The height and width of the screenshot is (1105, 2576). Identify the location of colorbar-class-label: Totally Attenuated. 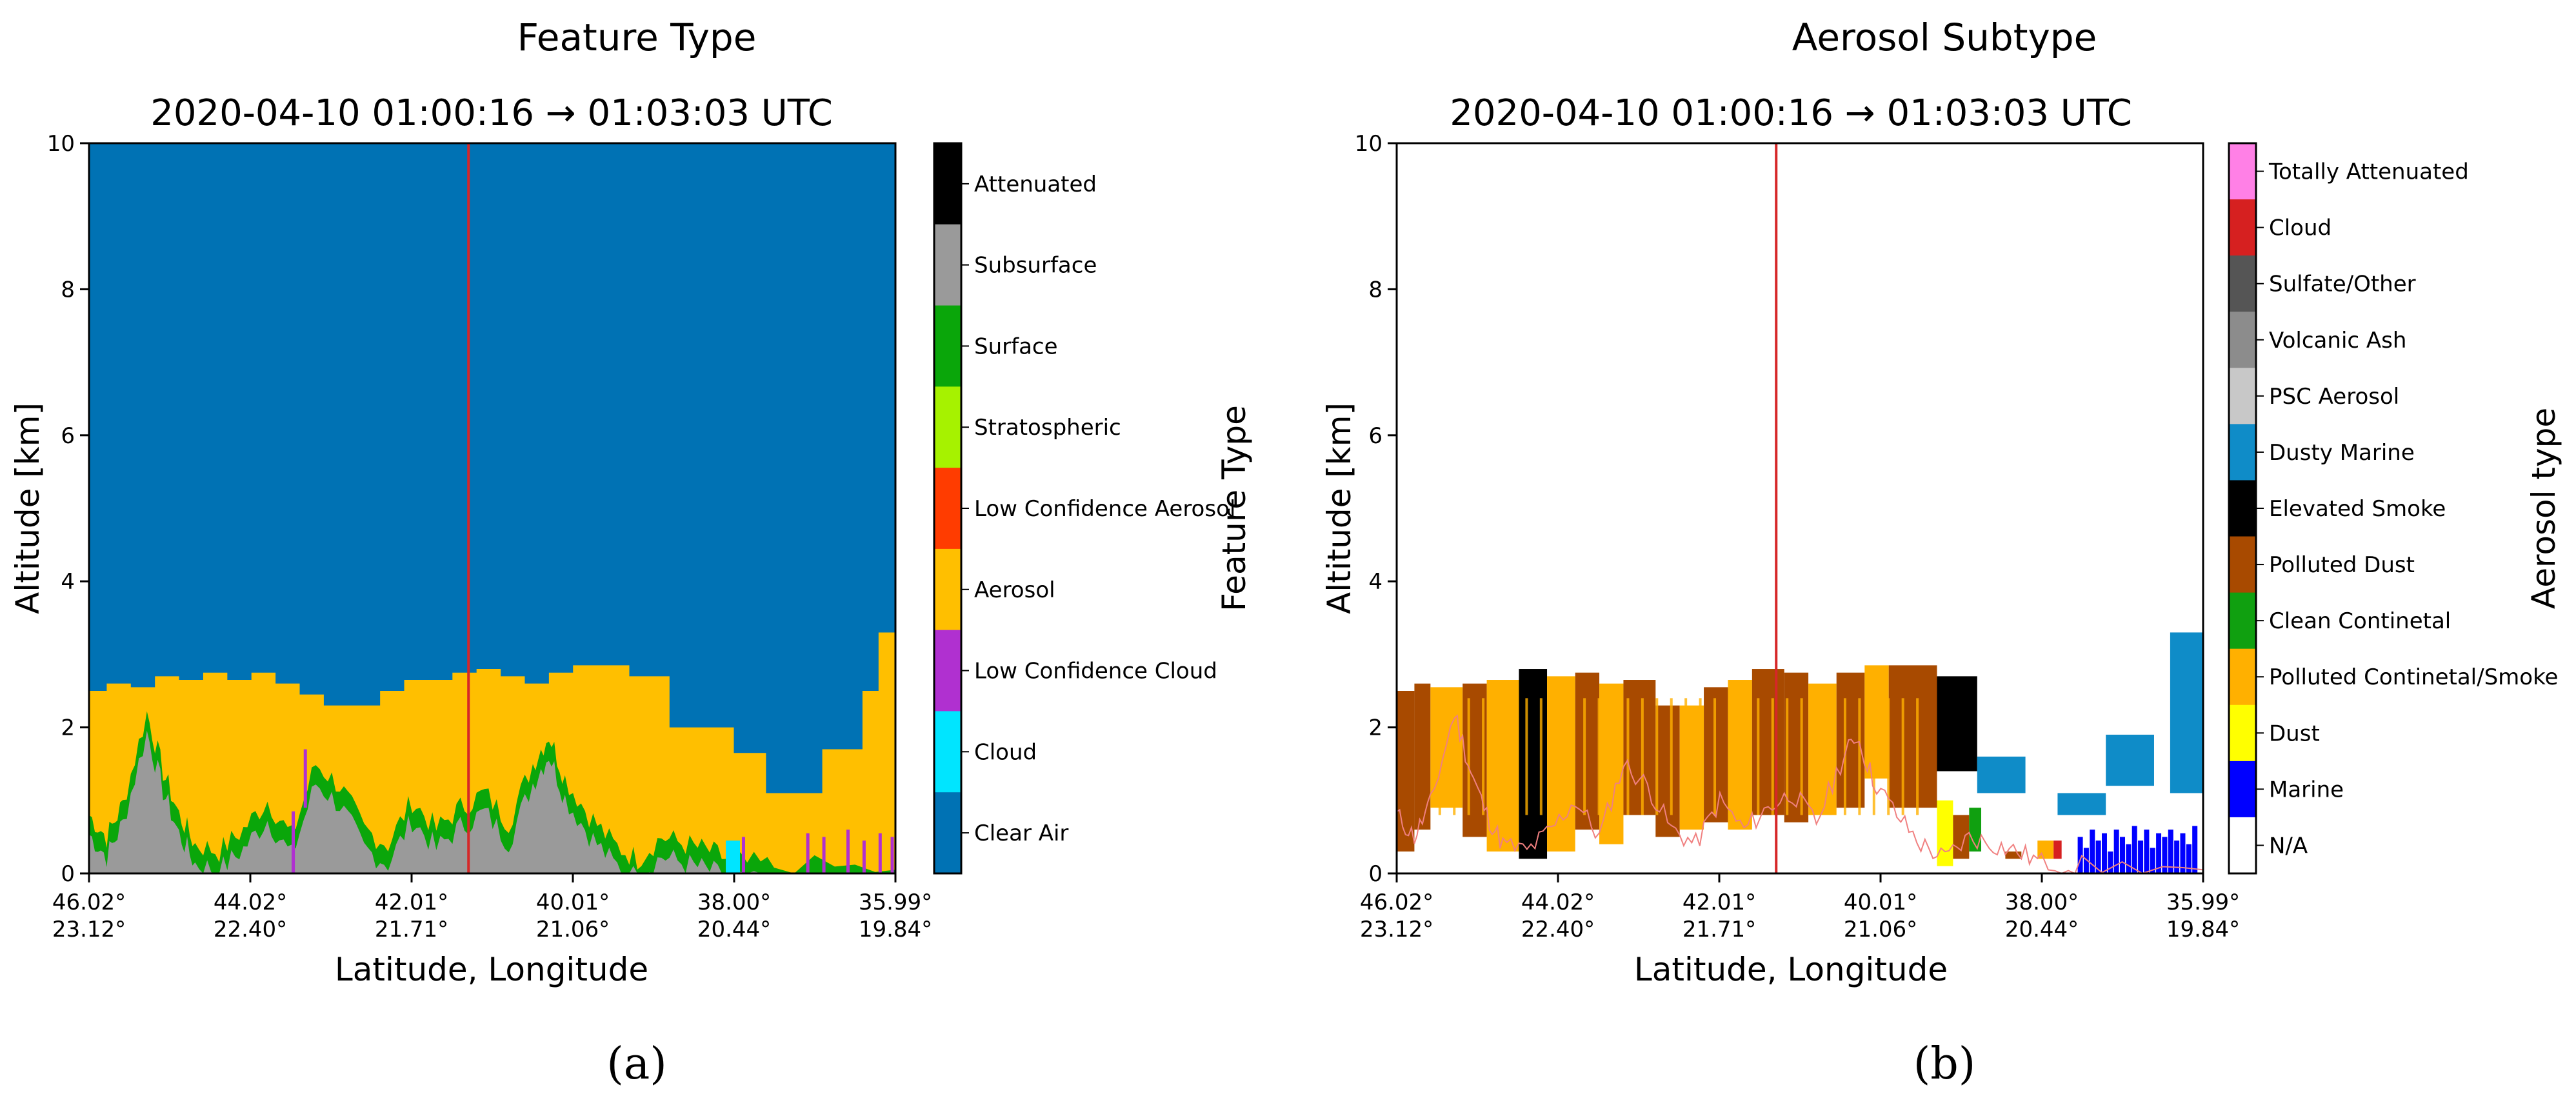
(2368, 172).